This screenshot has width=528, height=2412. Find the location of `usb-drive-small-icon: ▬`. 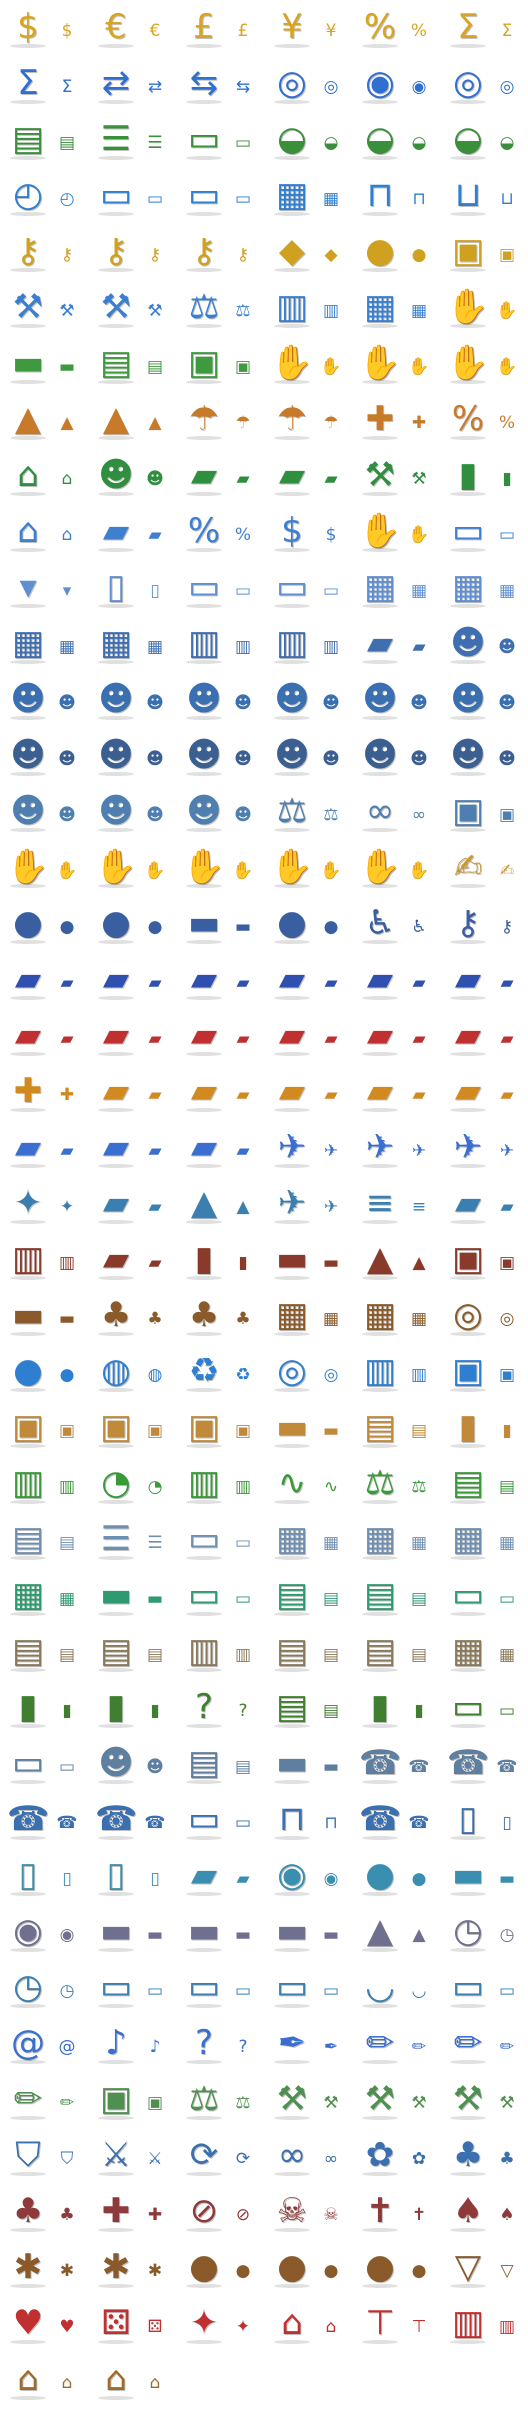

usb-drive-small-icon: ▬ is located at coordinates (155, 1934).